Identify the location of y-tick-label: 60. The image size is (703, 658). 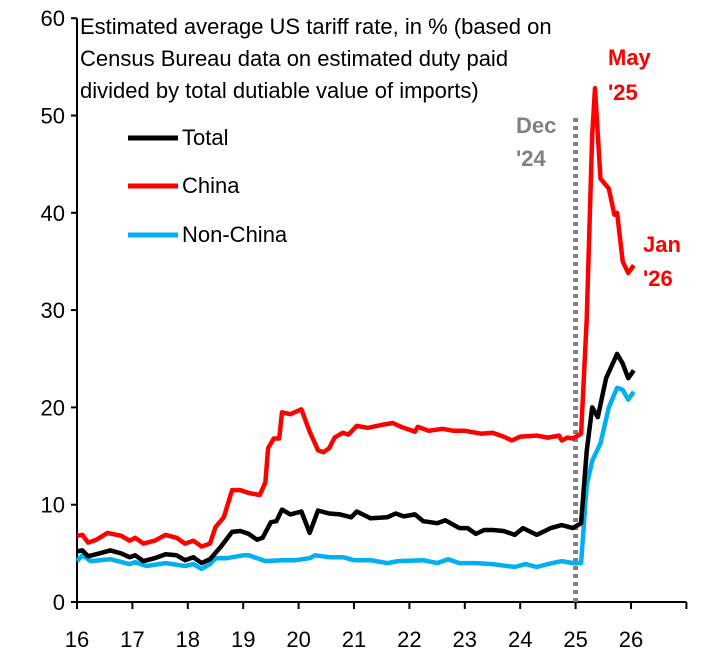
(53, 18).